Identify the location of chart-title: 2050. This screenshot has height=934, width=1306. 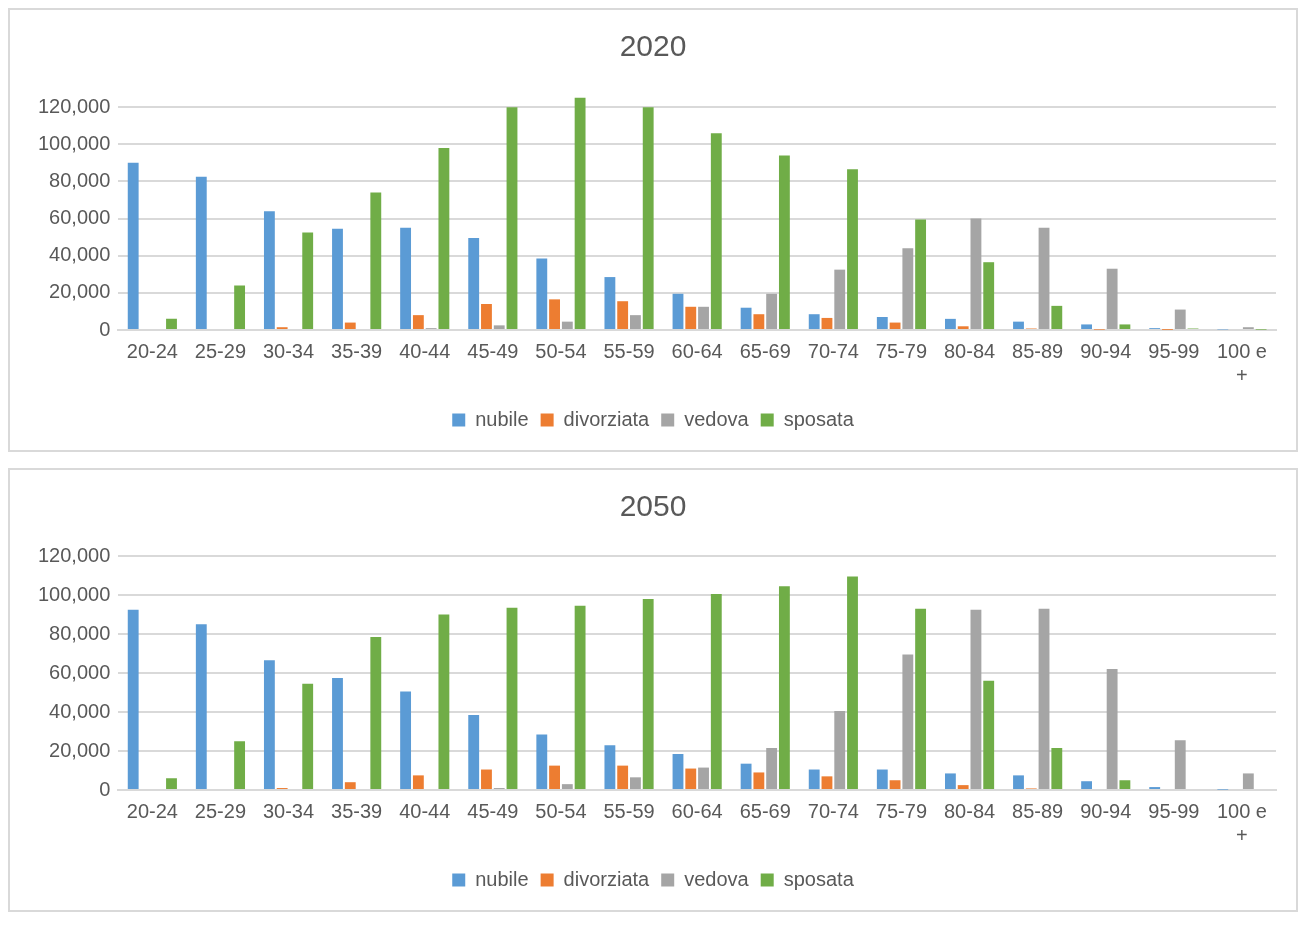
(653, 506).